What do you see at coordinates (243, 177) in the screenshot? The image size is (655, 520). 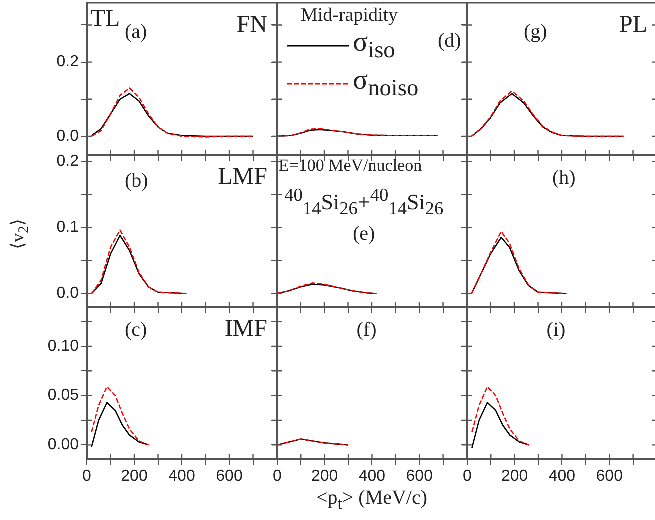 I see `annotation: LMF` at bounding box center [243, 177].